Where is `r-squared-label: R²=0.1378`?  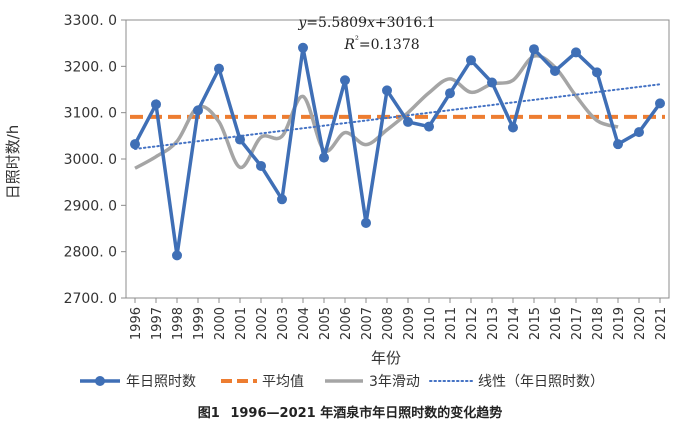
r-squared-label: R²=0.1378 is located at coordinates (381, 44).